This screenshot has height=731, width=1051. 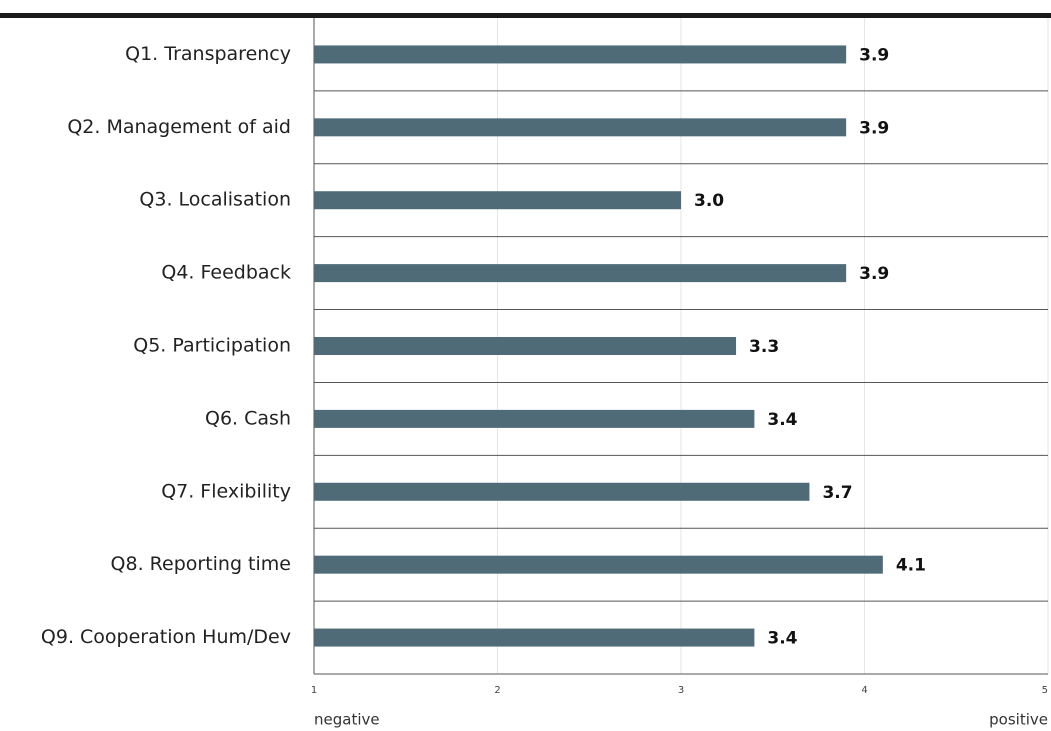 What do you see at coordinates (764, 347) in the screenshot?
I see `value-label: 3.3` at bounding box center [764, 347].